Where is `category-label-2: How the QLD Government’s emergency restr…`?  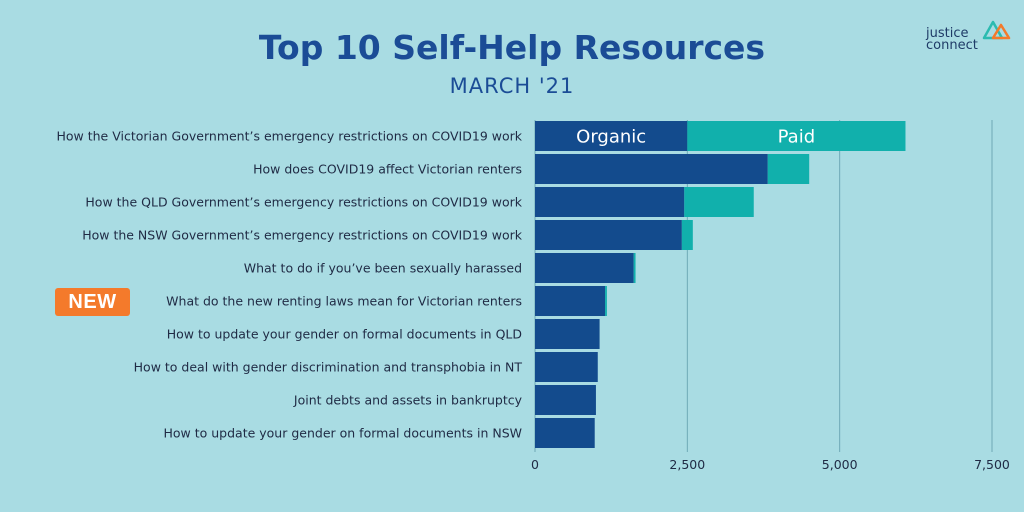
category-label-2: How the QLD Government’s emergency restr… is located at coordinates (303, 202).